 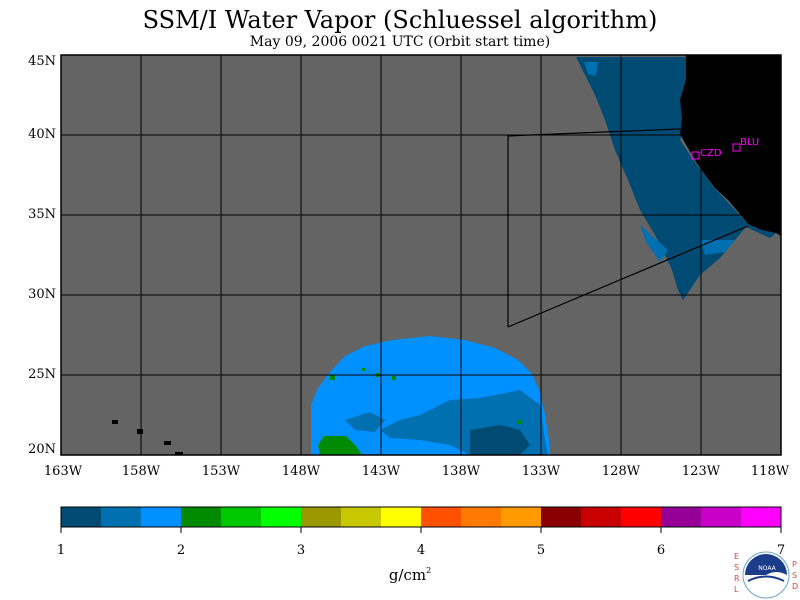 I want to click on lon-tick-label: 118W, so click(x=770, y=471).